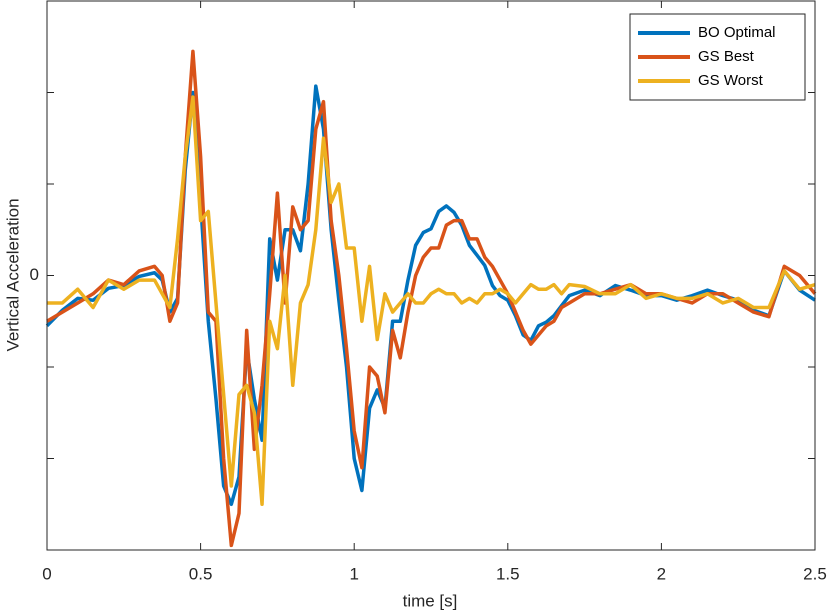 This screenshot has width=830, height=615. Describe the element at coordinates (815, 573) in the screenshot. I see `x-tick-label: 2.5` at that location.